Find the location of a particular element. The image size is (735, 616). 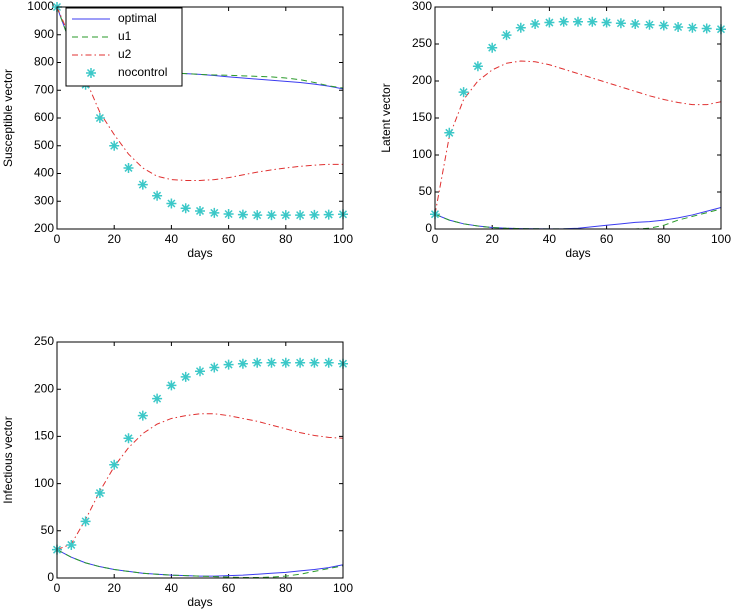

legend-label: u2 is located at coordinates (125, 54).